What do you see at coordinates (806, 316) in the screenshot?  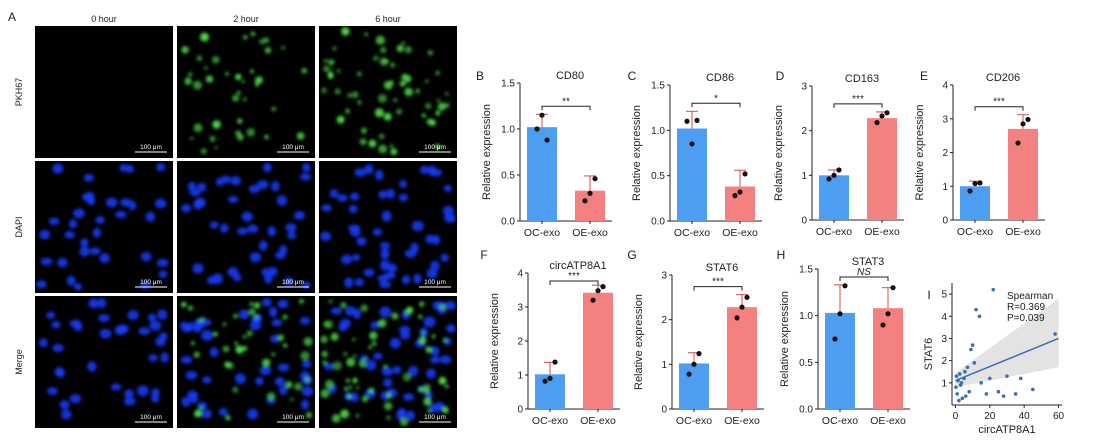 I see `y-tick-label: 1.0` at bounding box center [806, 316].